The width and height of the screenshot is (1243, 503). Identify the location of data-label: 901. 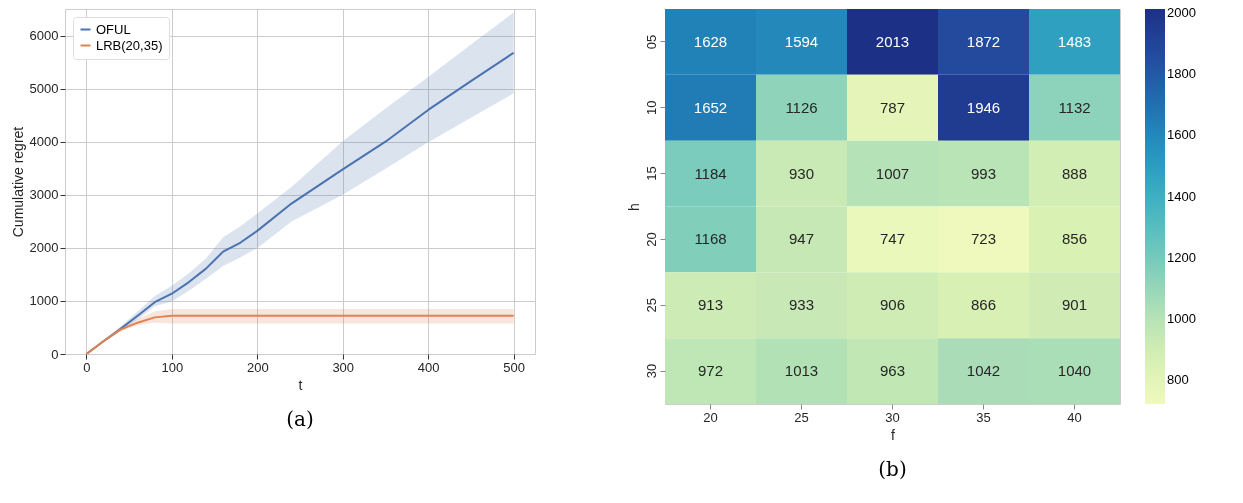
(1074, 305).